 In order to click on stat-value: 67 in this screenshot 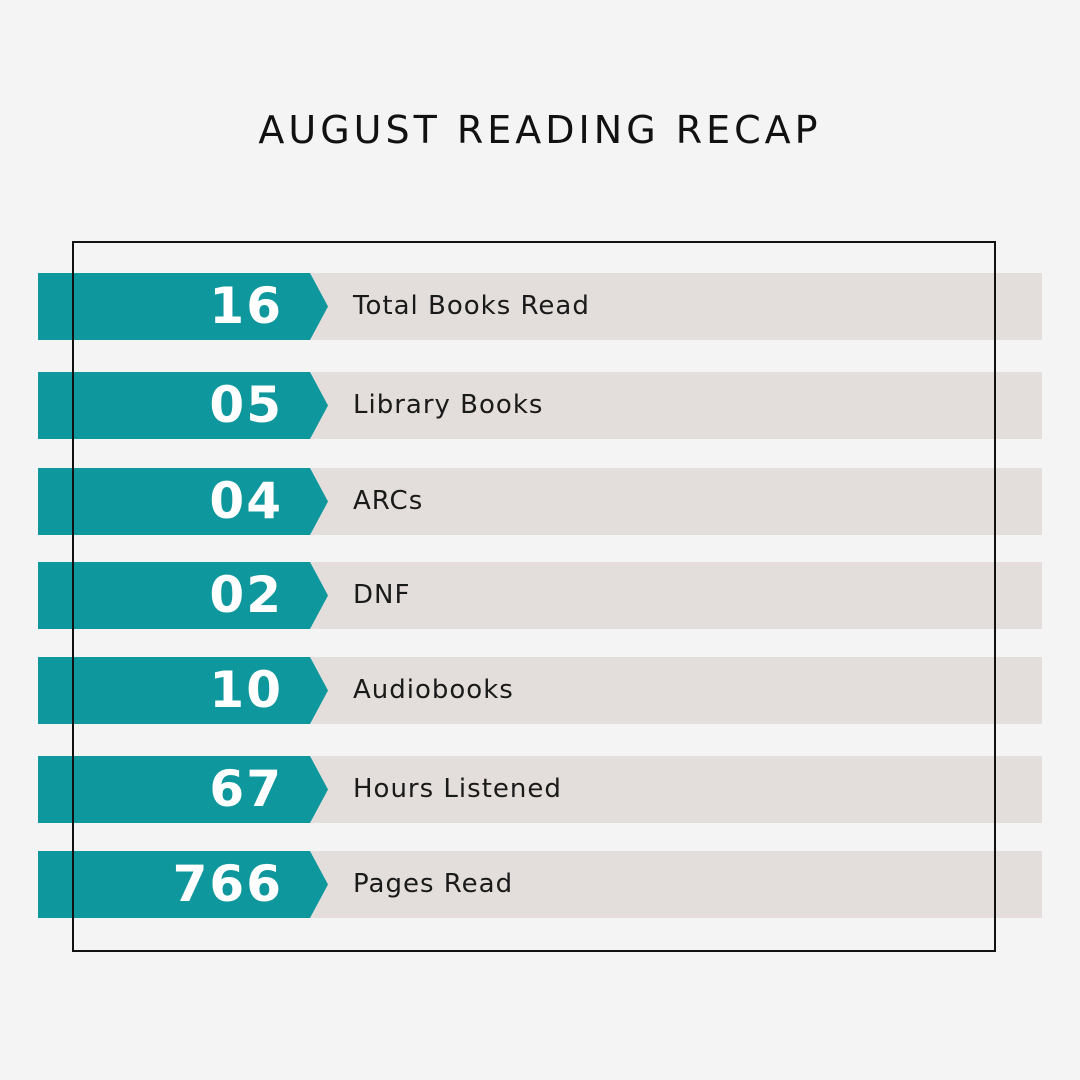, I will do `click(183, 789)`.